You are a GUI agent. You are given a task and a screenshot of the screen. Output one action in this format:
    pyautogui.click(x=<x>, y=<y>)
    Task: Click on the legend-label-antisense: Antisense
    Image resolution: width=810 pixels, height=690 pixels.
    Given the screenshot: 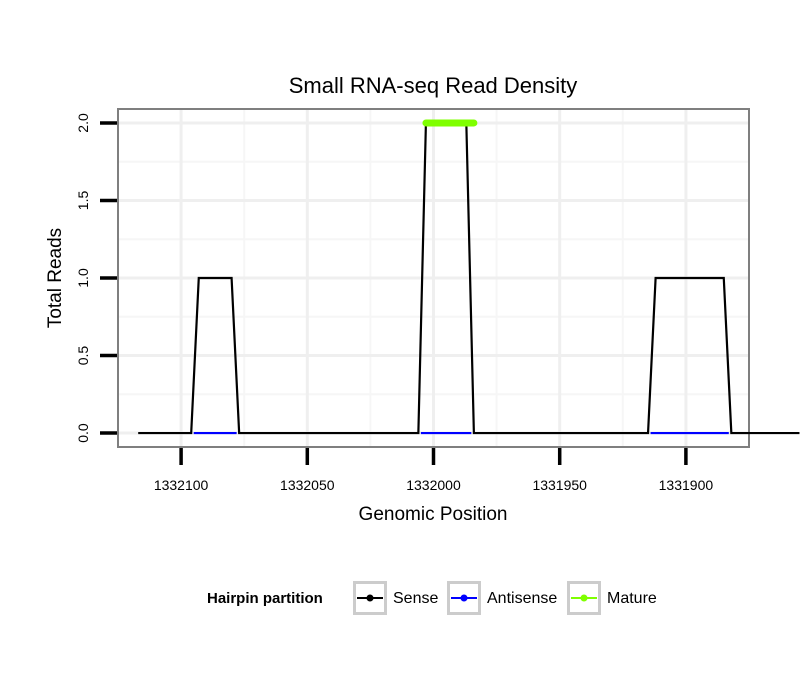 What is the action you would take?
    pyautogui.click(x=522, y=598)
    